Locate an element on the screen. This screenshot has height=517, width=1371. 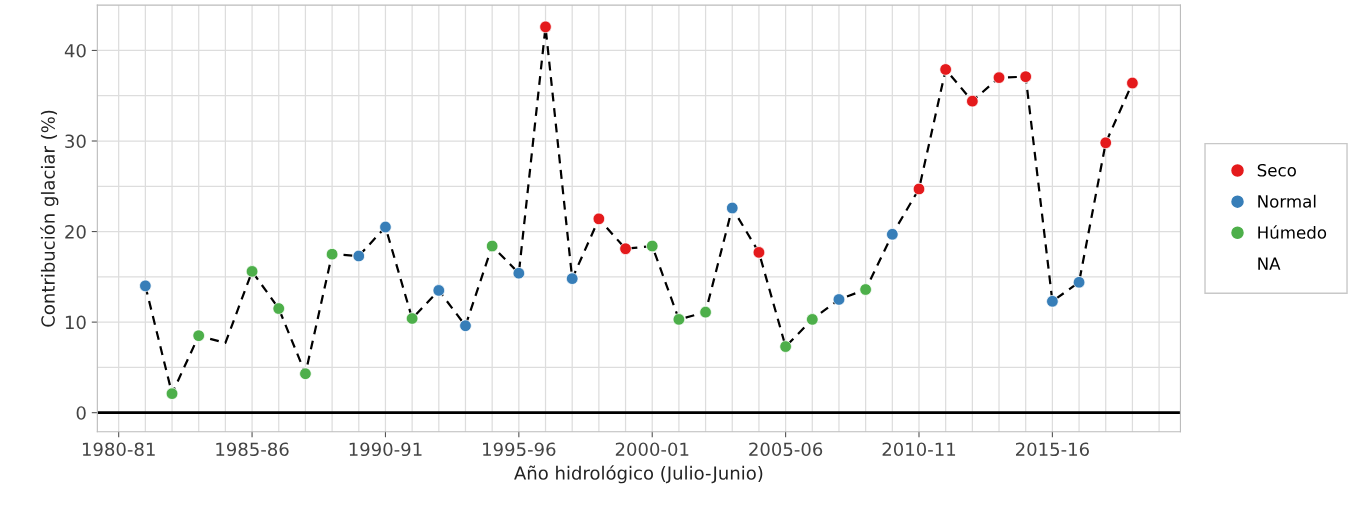
legend-label: Húmedo is located at coordinates (1292, 232).